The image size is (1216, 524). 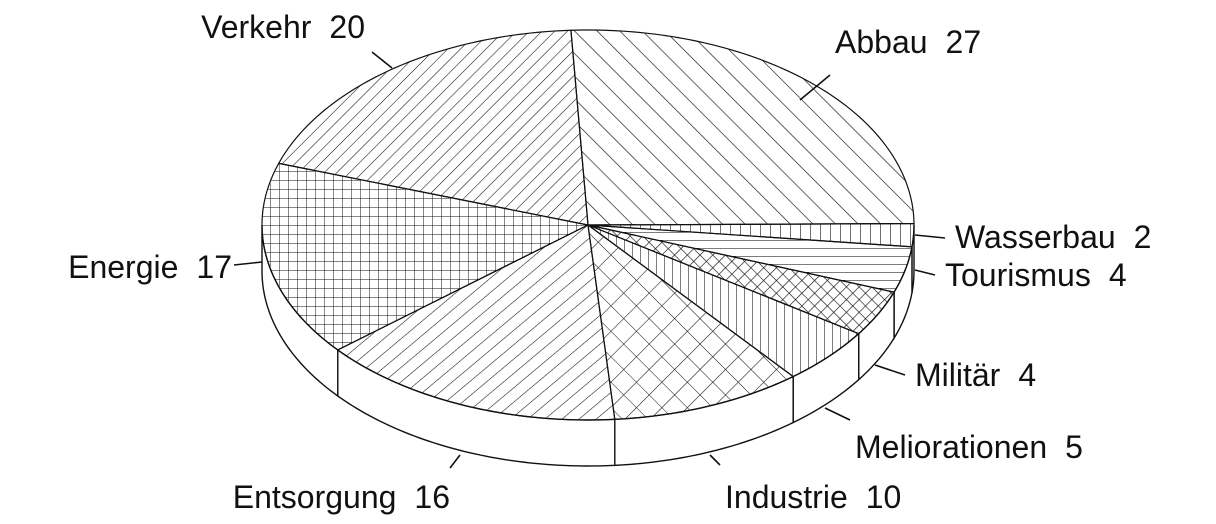 What do you see at coordinates (214, 267) in the screenshot?
I see `value-label: 17` at bounding box center [214, 267].